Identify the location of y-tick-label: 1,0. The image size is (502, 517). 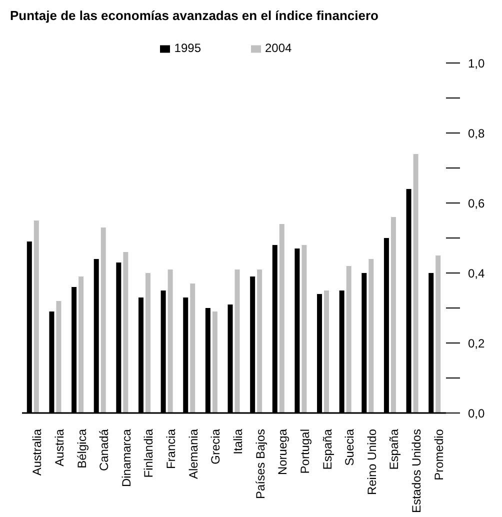
(477, 63).